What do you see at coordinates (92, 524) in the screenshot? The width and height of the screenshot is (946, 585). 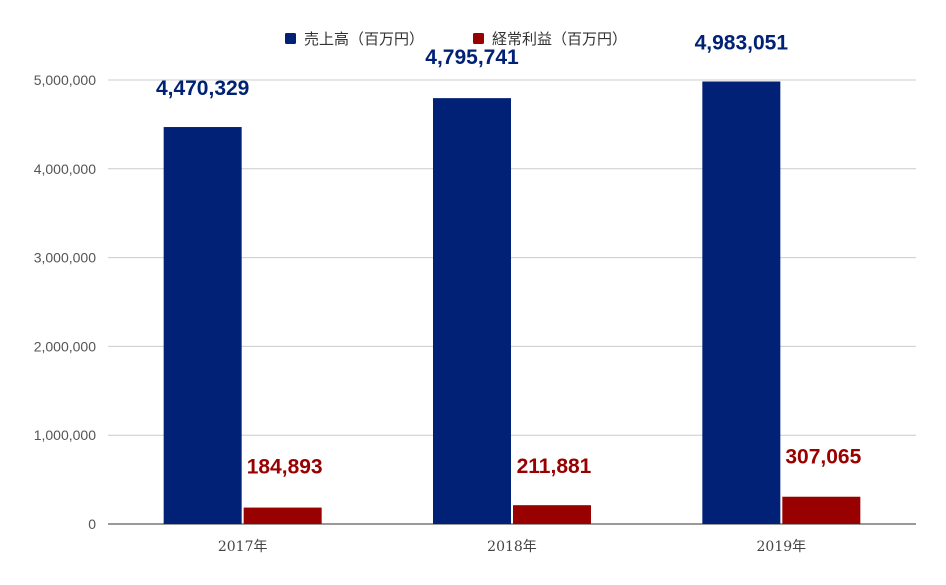 I see `y-tick-label: 0` at bounding box center [92, 524].